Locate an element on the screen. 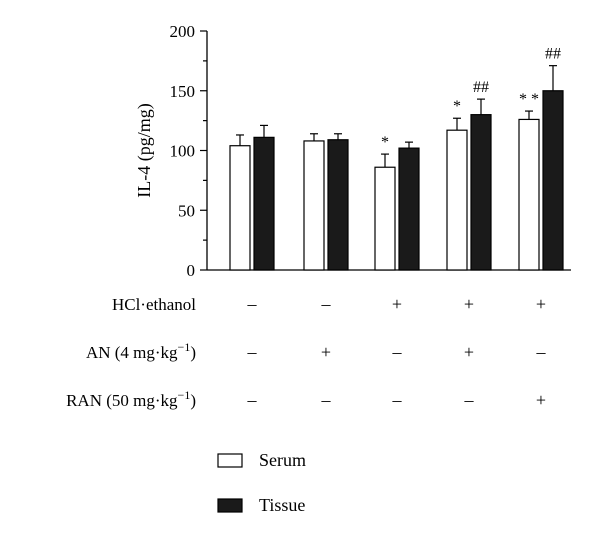  y-tick-label: 50 is located at coordinates (186, 210).